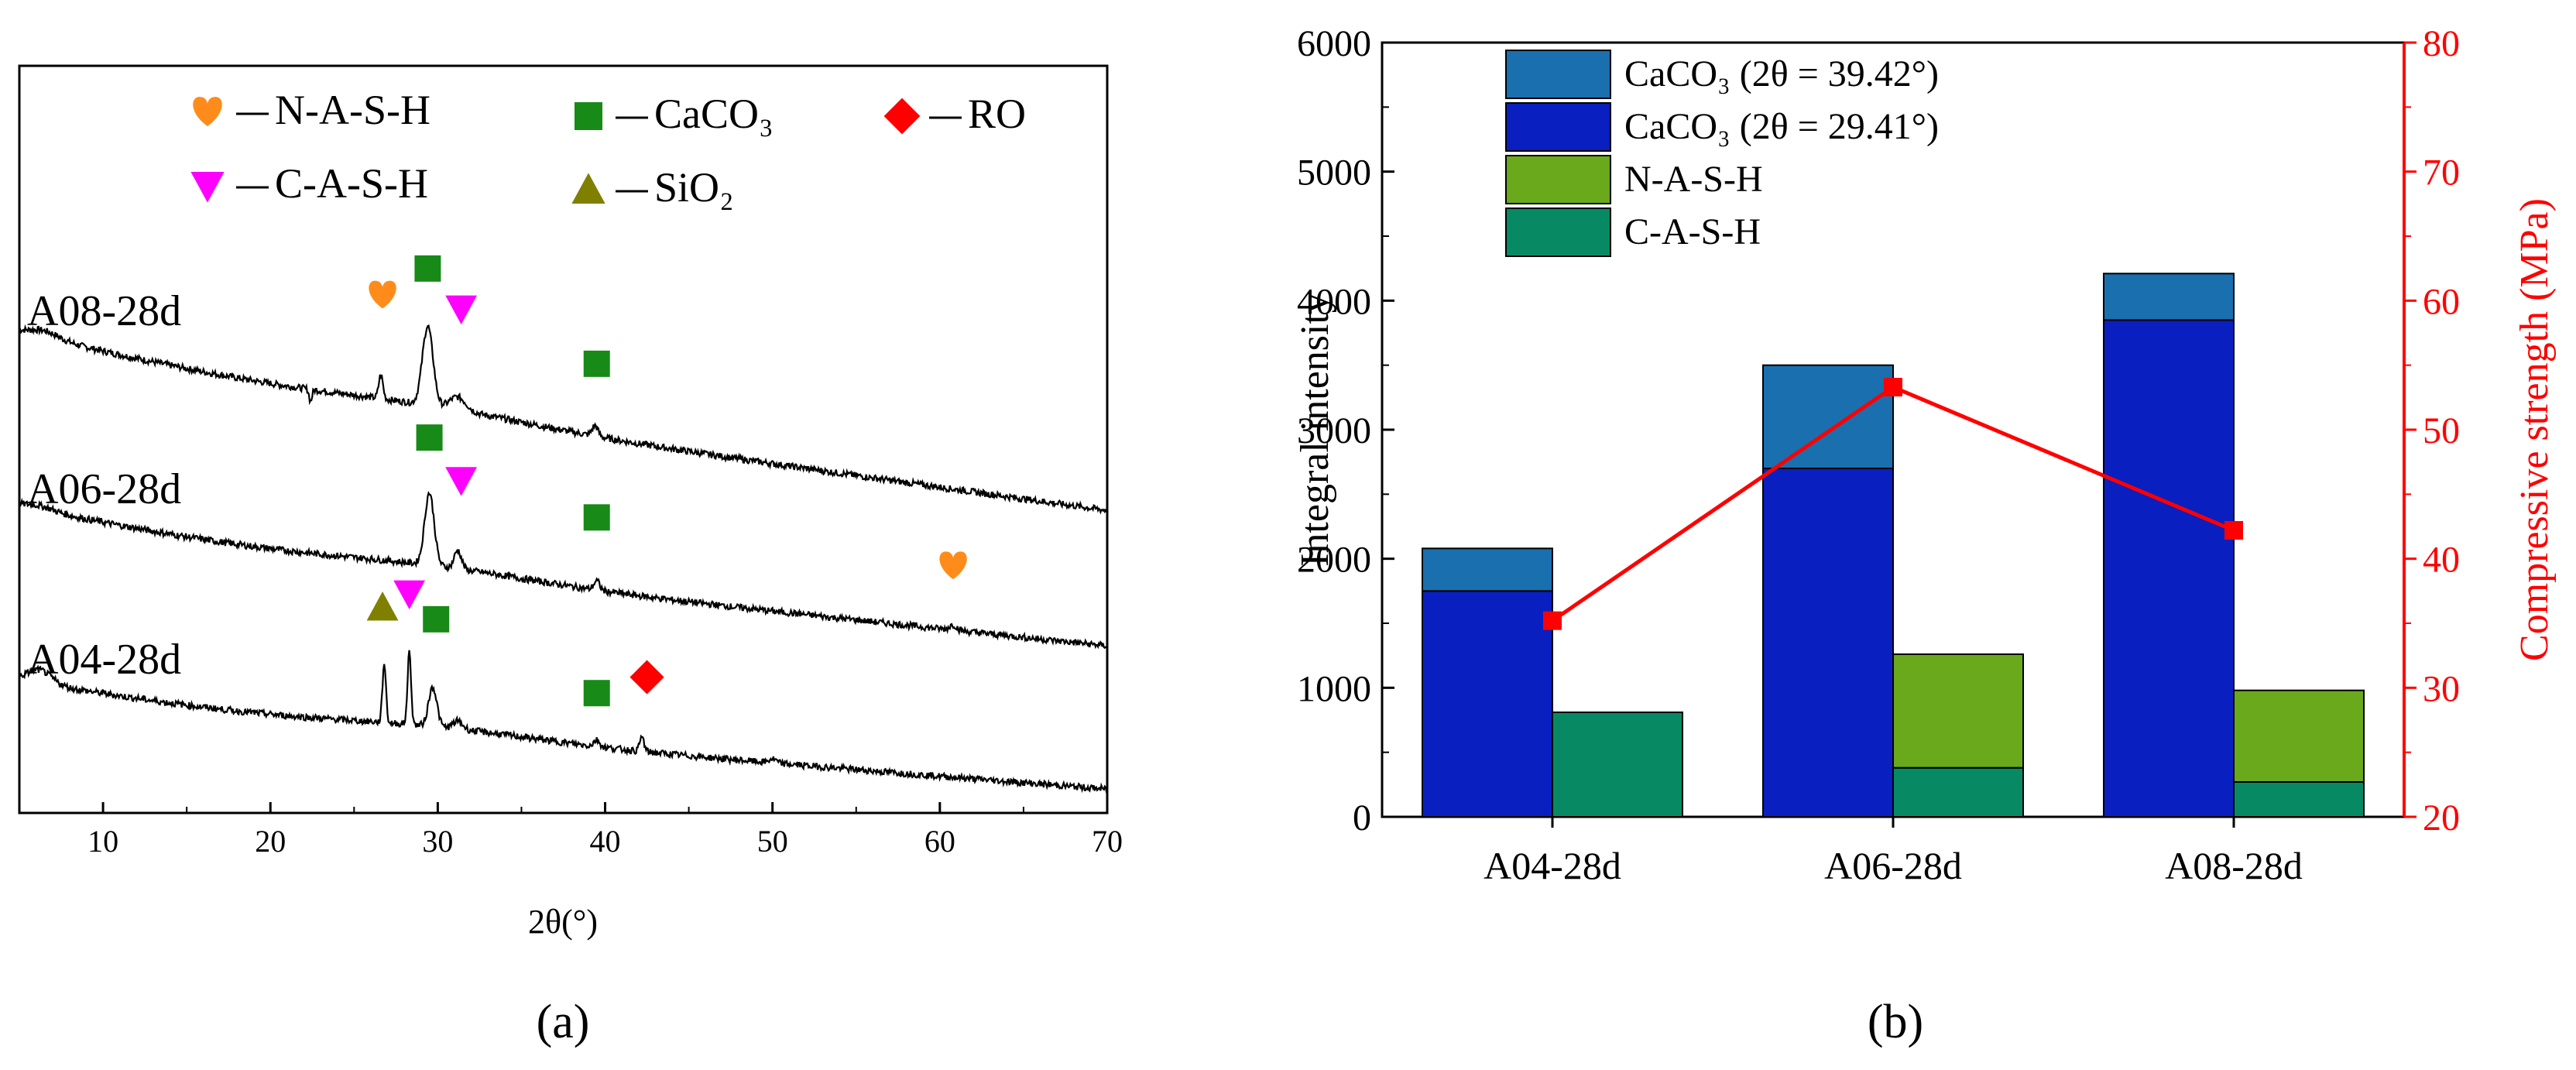 This screenshot has width=2576, height=1070. I want to click on panel-b-bar-caco-2-39-42-a06-28d, so click(1828, 416).